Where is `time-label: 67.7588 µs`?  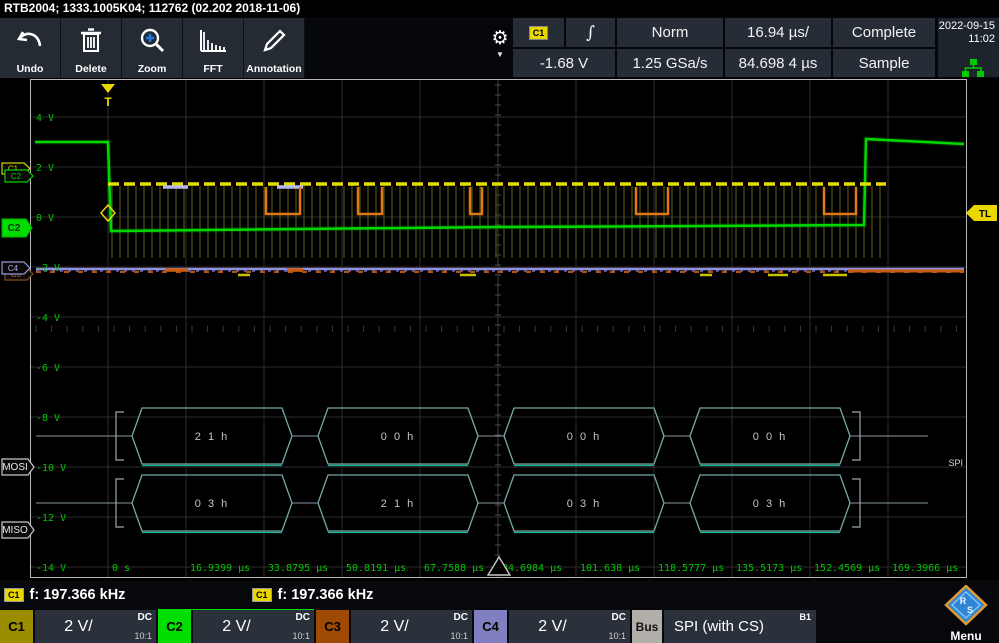 time-label: 67.7588 µs is located at coordinates (454, 568).